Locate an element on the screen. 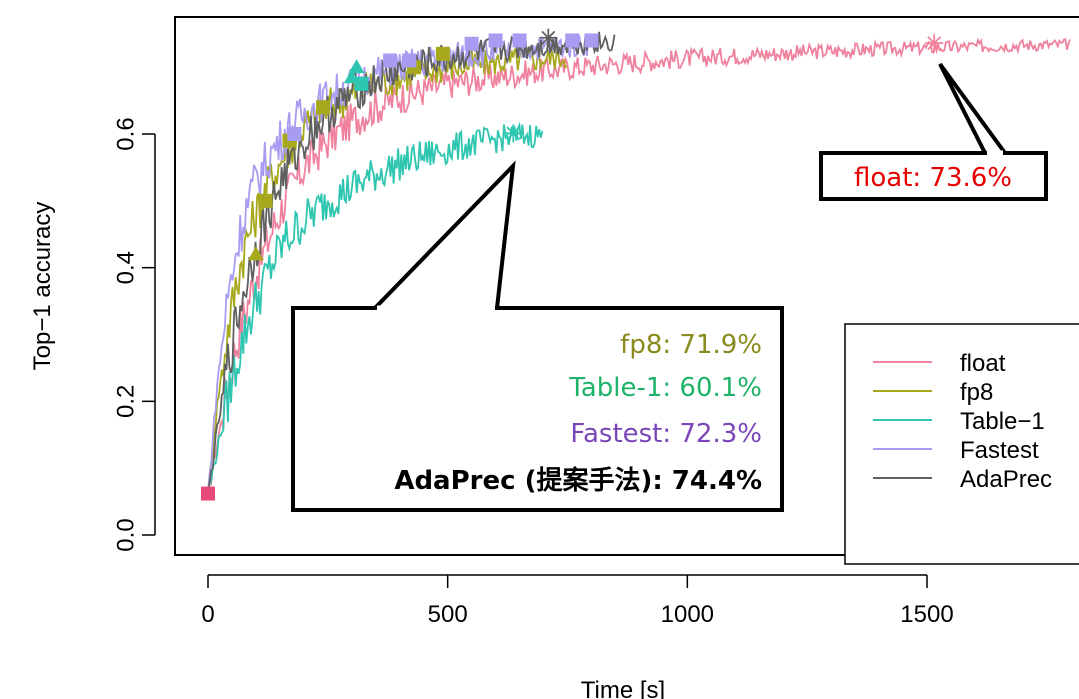  x-tick-label: 1500 is located at coordinates (926, 614).